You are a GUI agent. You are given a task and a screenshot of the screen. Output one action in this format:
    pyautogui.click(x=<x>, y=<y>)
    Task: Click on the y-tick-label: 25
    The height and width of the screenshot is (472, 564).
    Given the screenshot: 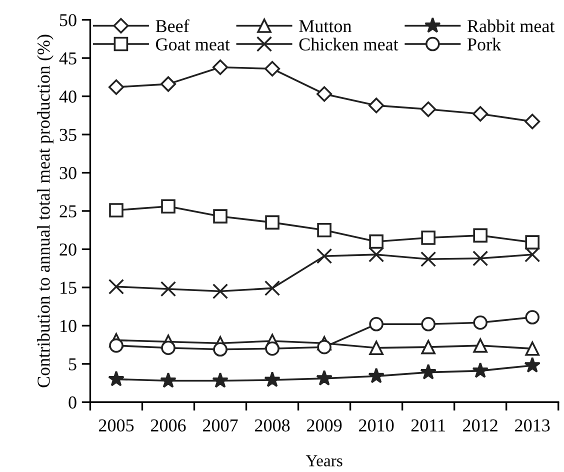 What is the action you would take?
    pyautogui.click(x=68, y=211)
    